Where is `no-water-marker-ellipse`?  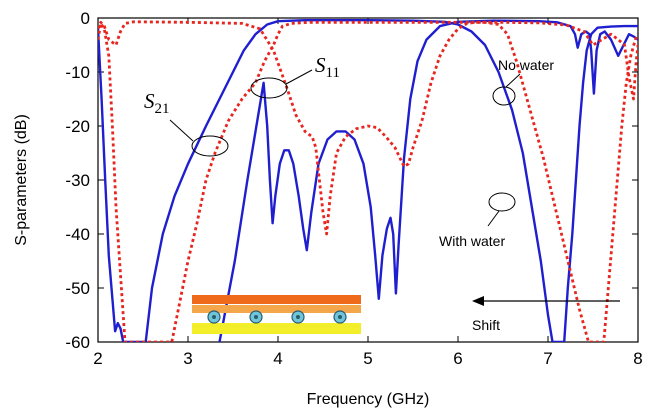
no-water-marker-ellipse is located at coordinates (504, 96).